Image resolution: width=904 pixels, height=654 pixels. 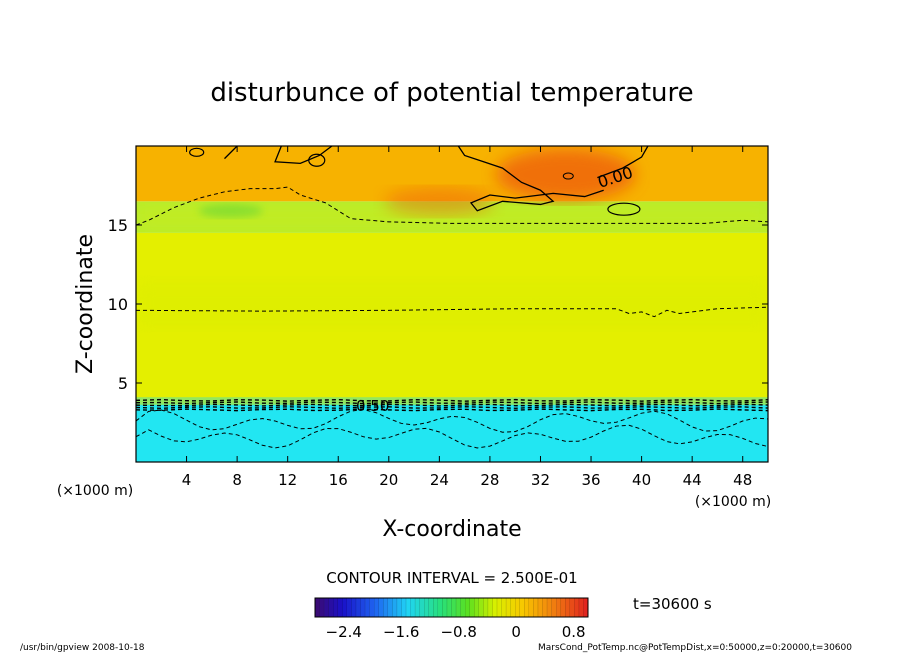 I want to click on x-tick-label-24: 24, so click(x=439, y=480).